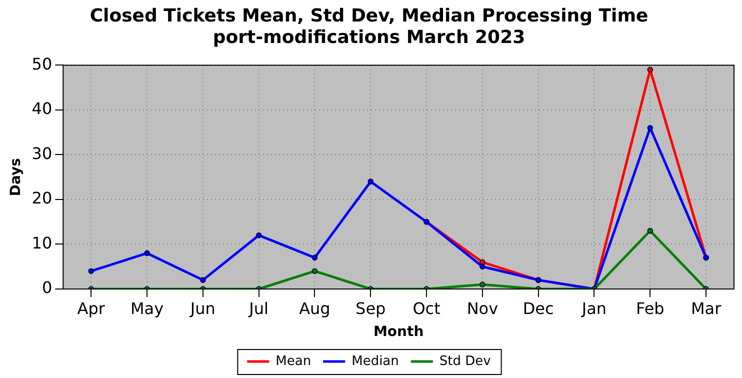 This screenshot has height=378, width=742. What do you see at coordinates (706, 308) in the screenshot?
I see `x-tick-label: Mar` at bounding box center [706, 308].